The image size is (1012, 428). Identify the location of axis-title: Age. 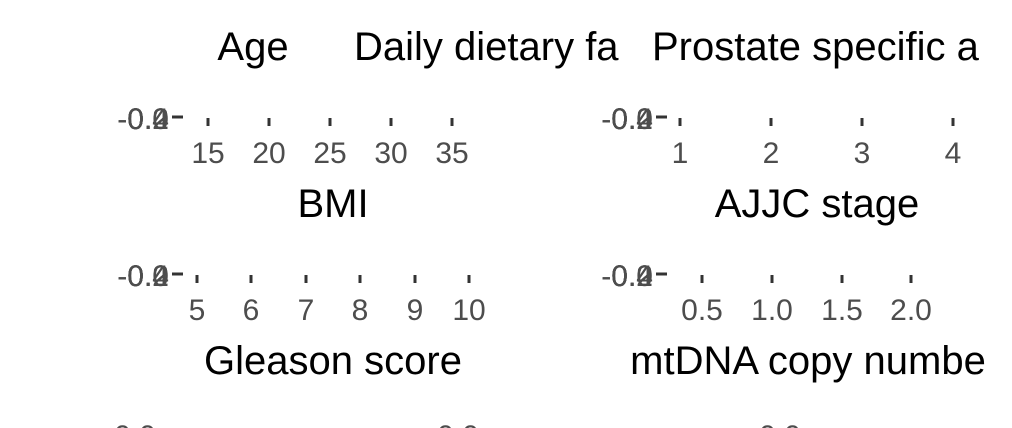
(252, 47).